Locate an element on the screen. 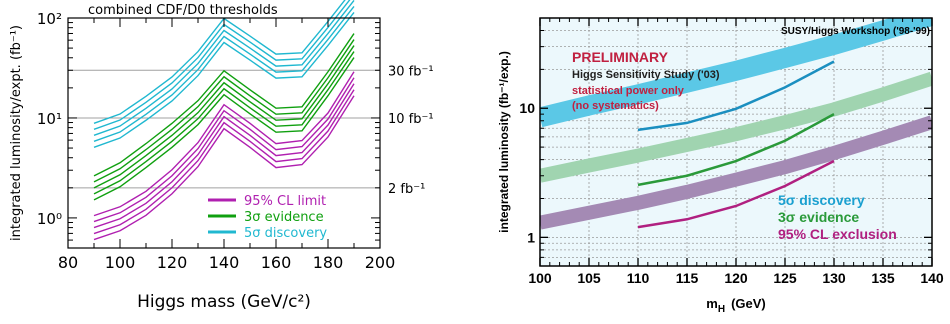  left-title: combined CDF/D0 thresholds is located at coordinates (183, 10).